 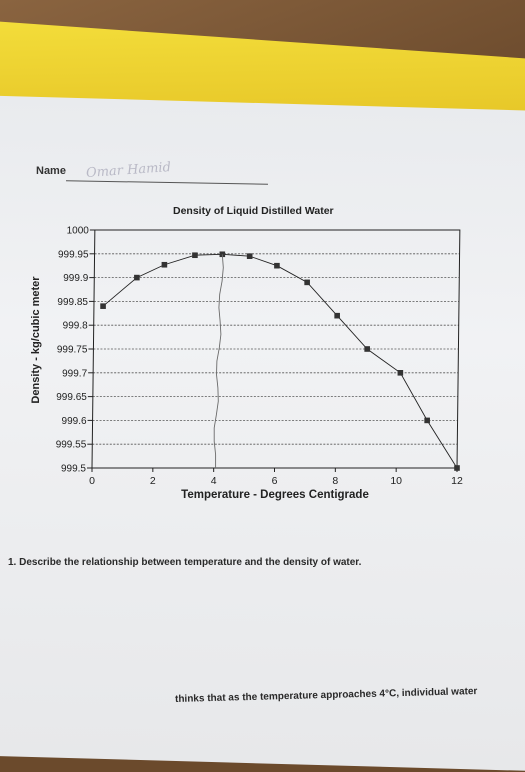 I want to click on x-tick-label: 12, so click(x=457, y=481).